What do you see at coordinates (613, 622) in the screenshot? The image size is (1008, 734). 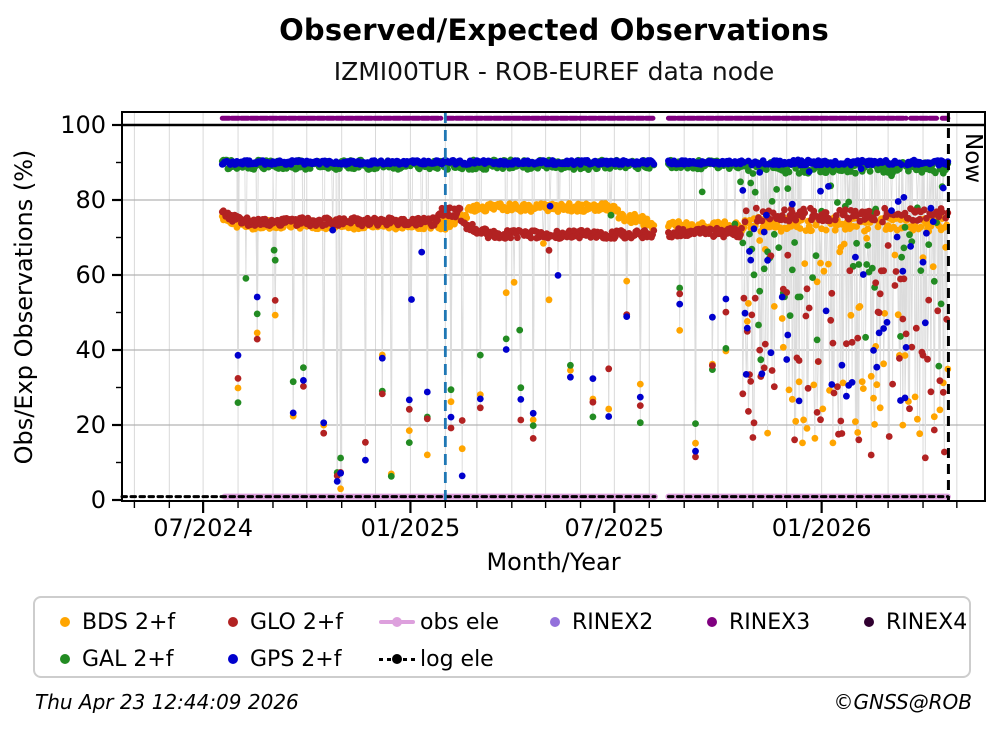 I see `legend-label: RINEX2` at bounding box center [613, 622].